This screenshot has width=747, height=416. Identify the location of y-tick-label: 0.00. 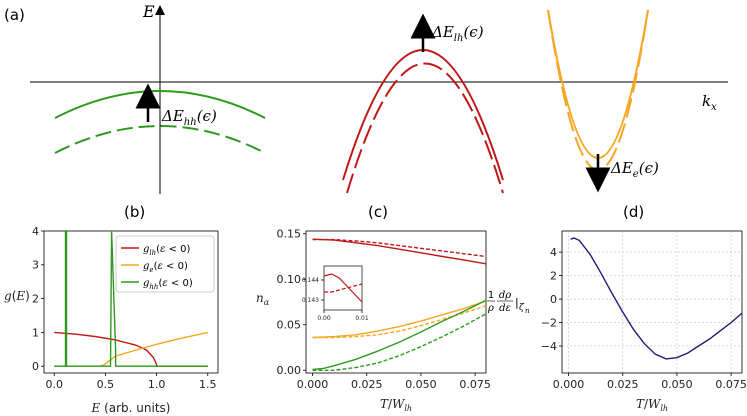
(289, 370).